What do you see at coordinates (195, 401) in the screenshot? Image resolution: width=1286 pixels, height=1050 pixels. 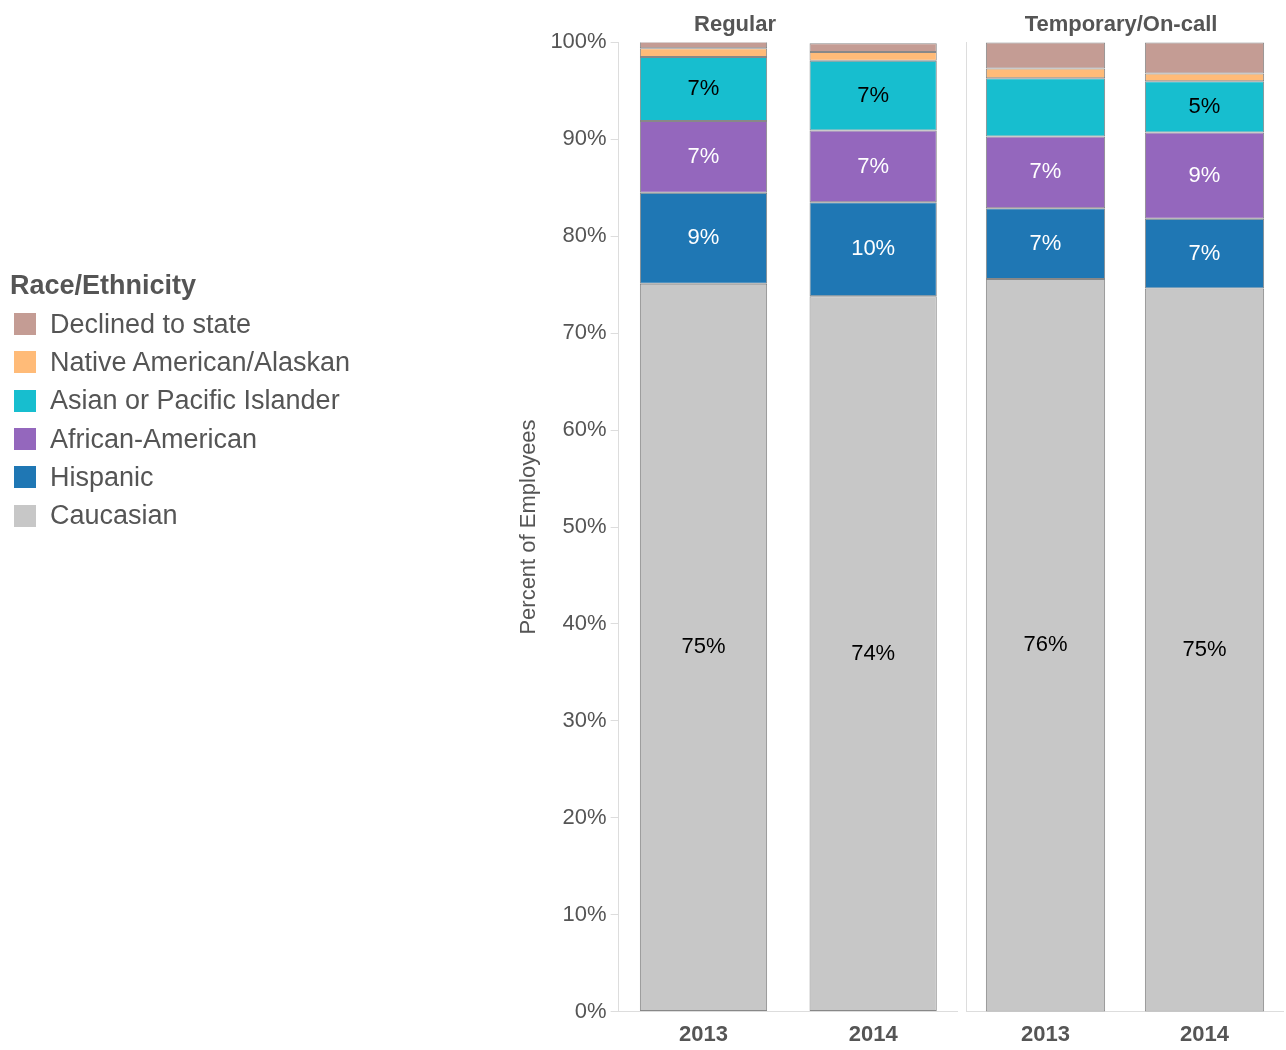 I see `legend-label: Asian or Pacific Islander` at bounding box center [195, 401].